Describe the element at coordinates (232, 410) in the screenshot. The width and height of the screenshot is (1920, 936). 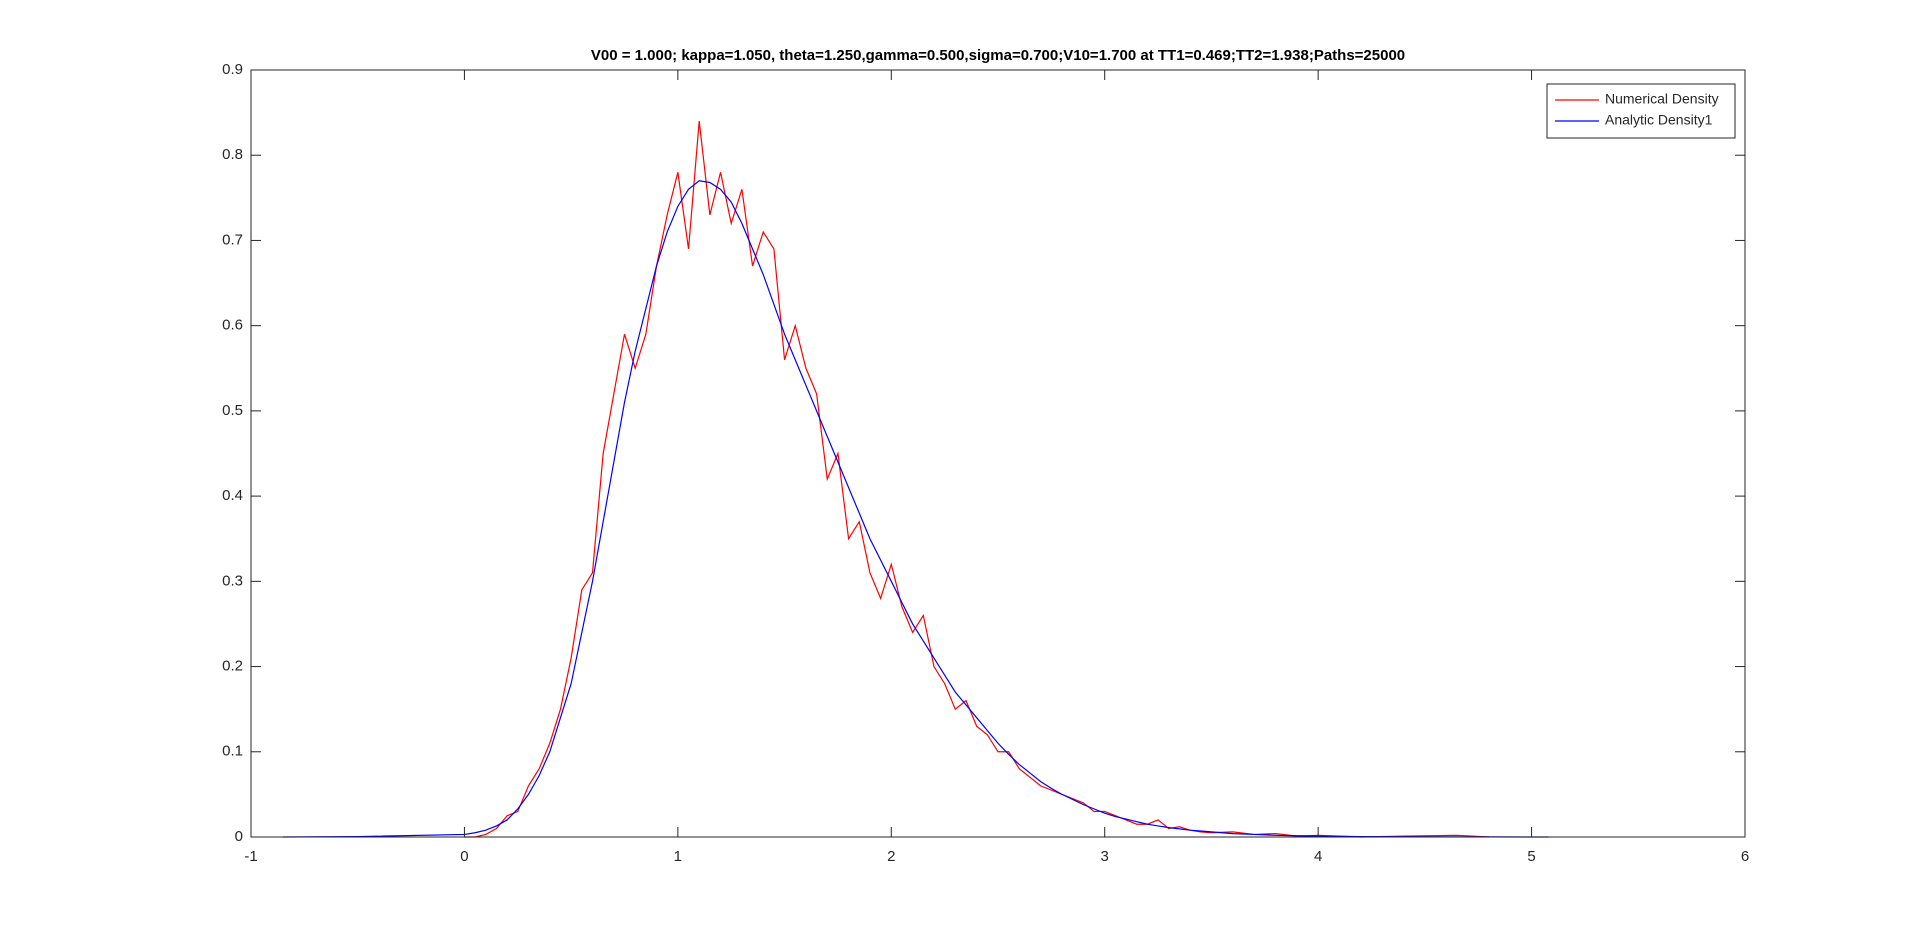
I see `y-tick-label: 0.5` at that location.